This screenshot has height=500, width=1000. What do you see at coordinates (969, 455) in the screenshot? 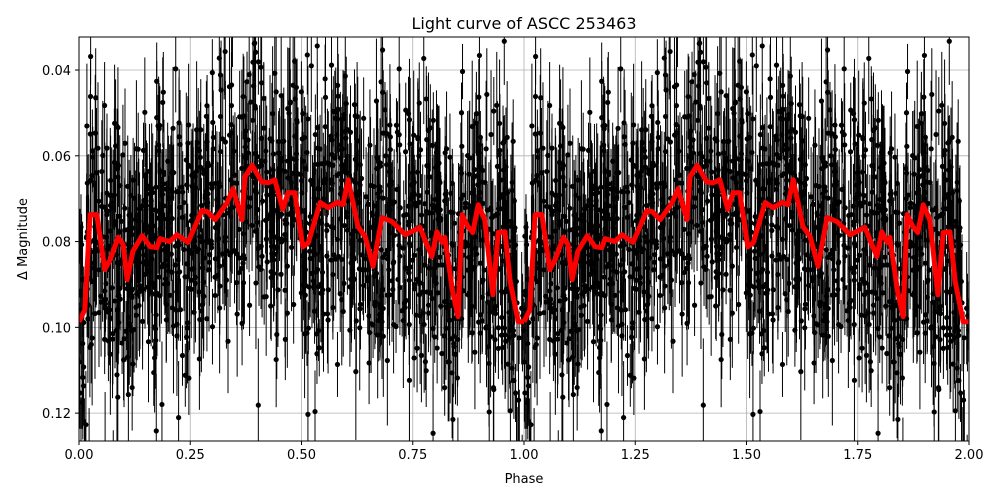
I see `x-tick-label: 2.00` at bounding box center [969, 455].